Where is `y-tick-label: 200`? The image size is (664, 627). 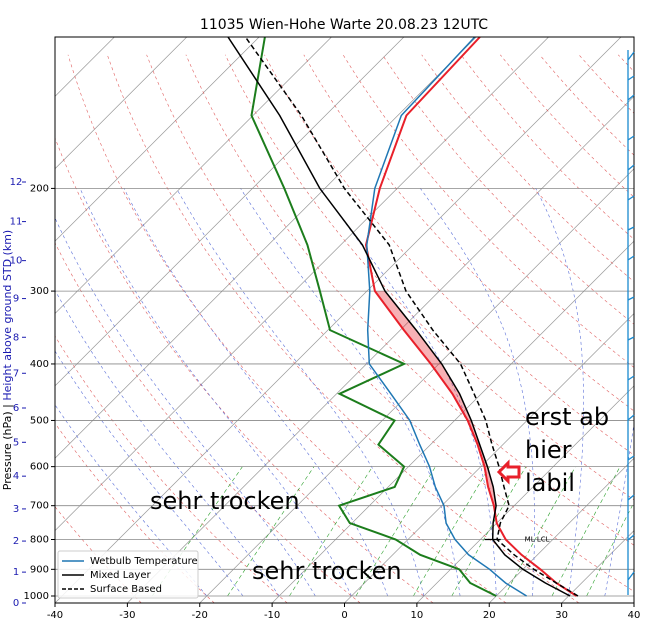
y-tick-label: 200 is located at coordinates (39, 188).